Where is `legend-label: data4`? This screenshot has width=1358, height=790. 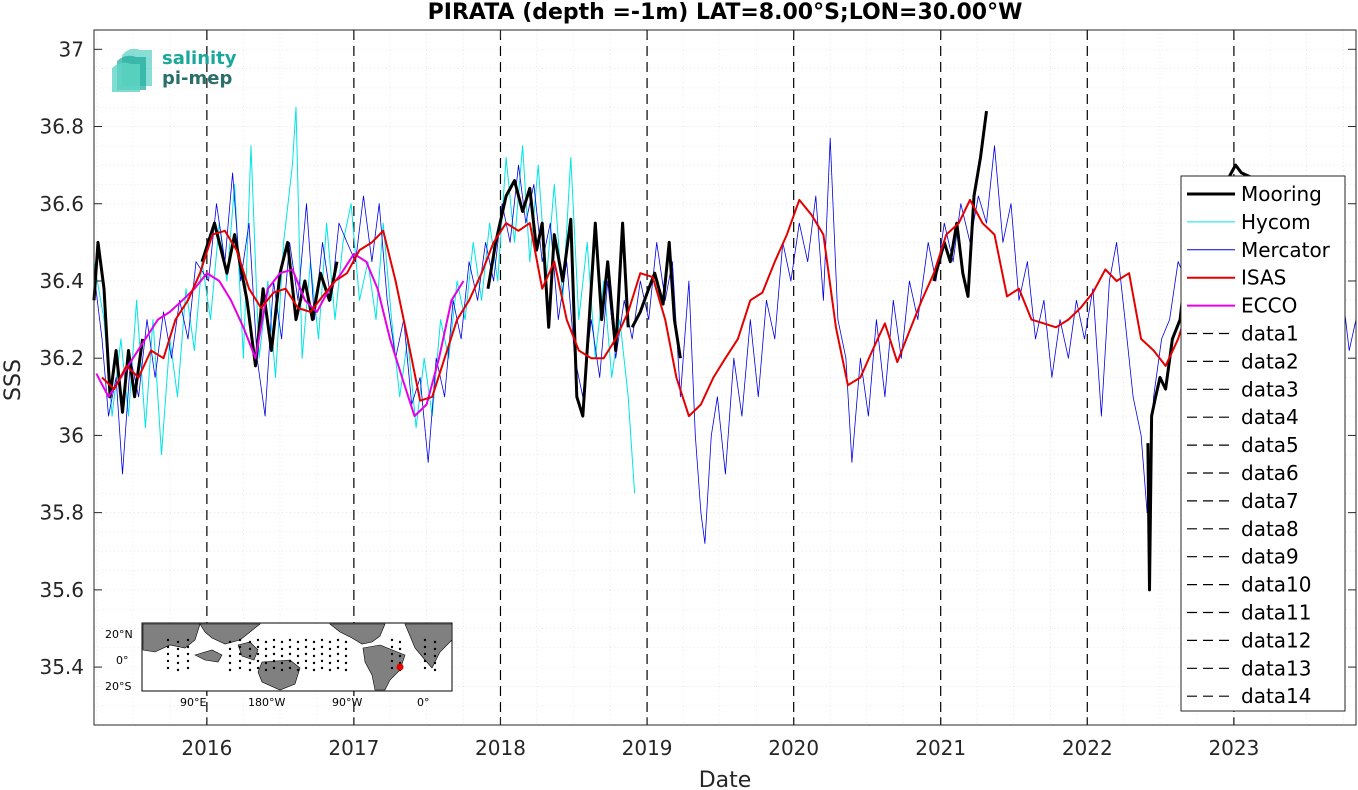 legend-label: data4 is located at coordinates (1270, 417).